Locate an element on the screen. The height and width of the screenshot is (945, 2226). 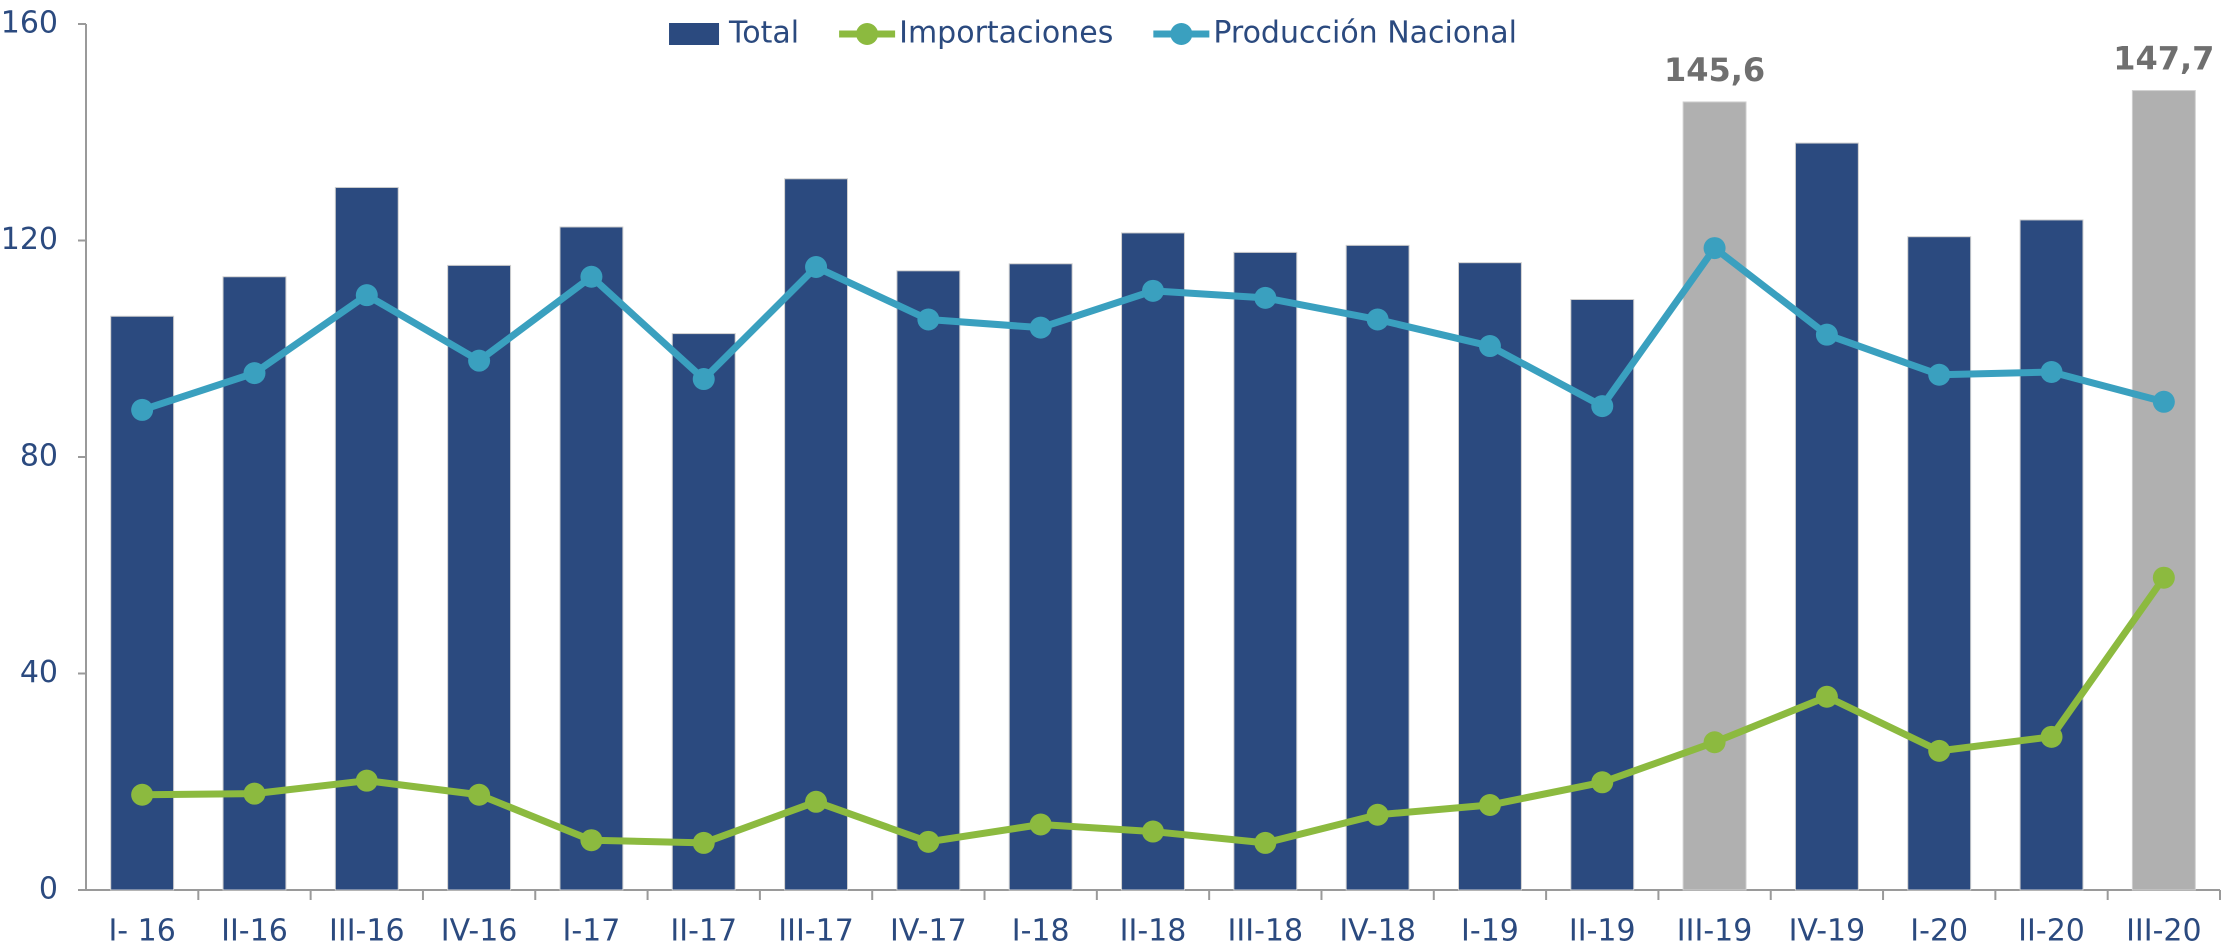
y-tick-label: 0 is located at coordinates (48, 889).